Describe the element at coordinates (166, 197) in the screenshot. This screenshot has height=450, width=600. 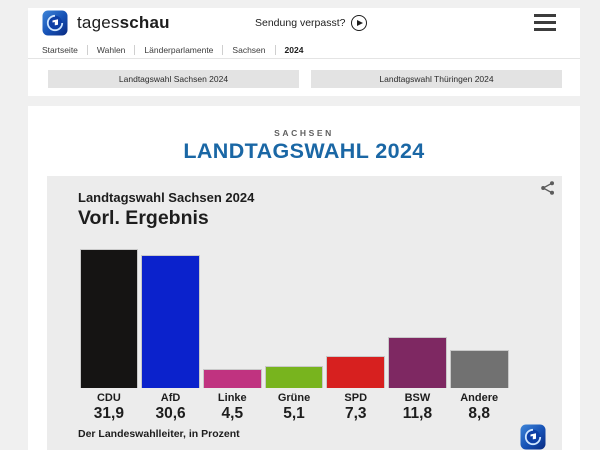
I see `chart-title: Landtagswahl Sachsen 2024` at that location.